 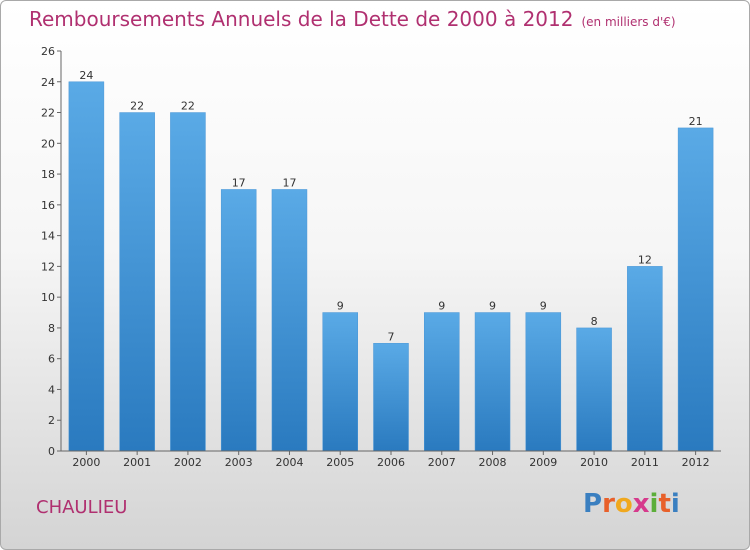 I want to click on y-tick-label: 6, so click(x=51, y=359).